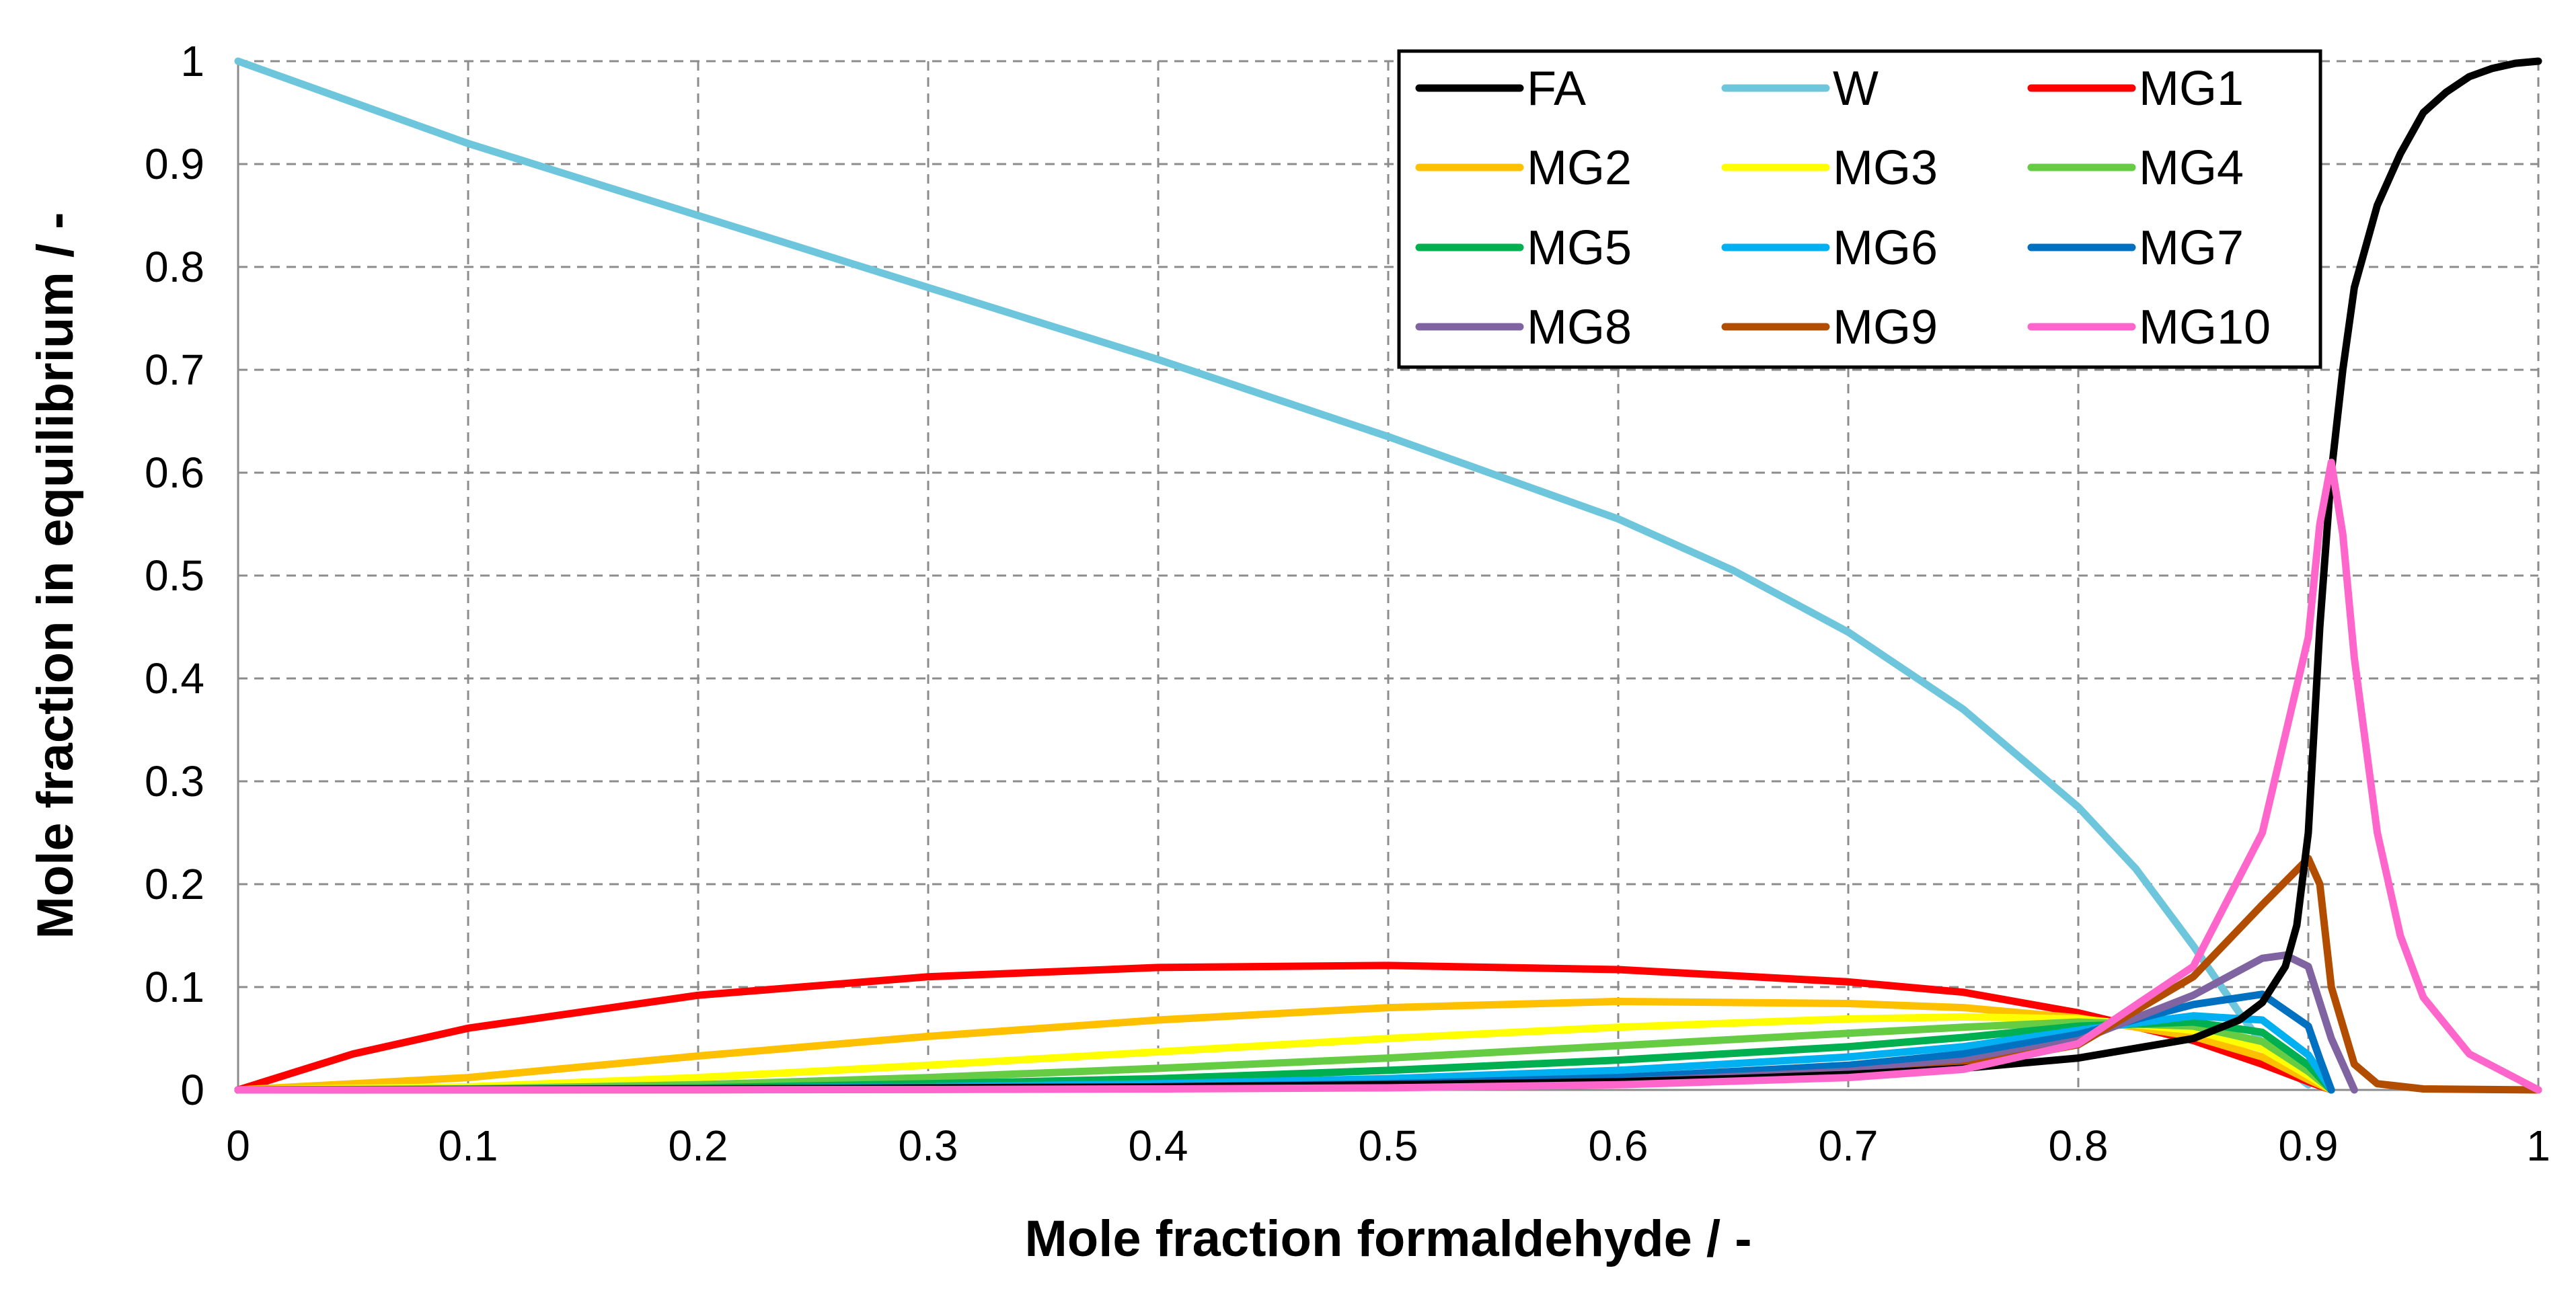  I want to click on x-tick-label: 0.4, so click(1158, 1146).